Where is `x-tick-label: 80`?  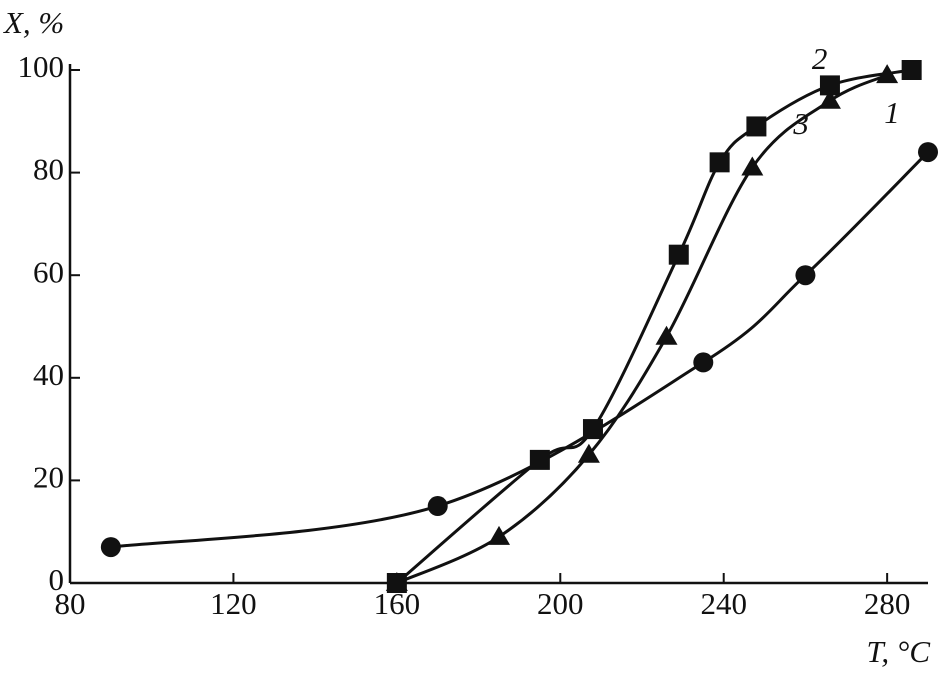 x-tick-label: 80 is located at coordinates (70, 603).